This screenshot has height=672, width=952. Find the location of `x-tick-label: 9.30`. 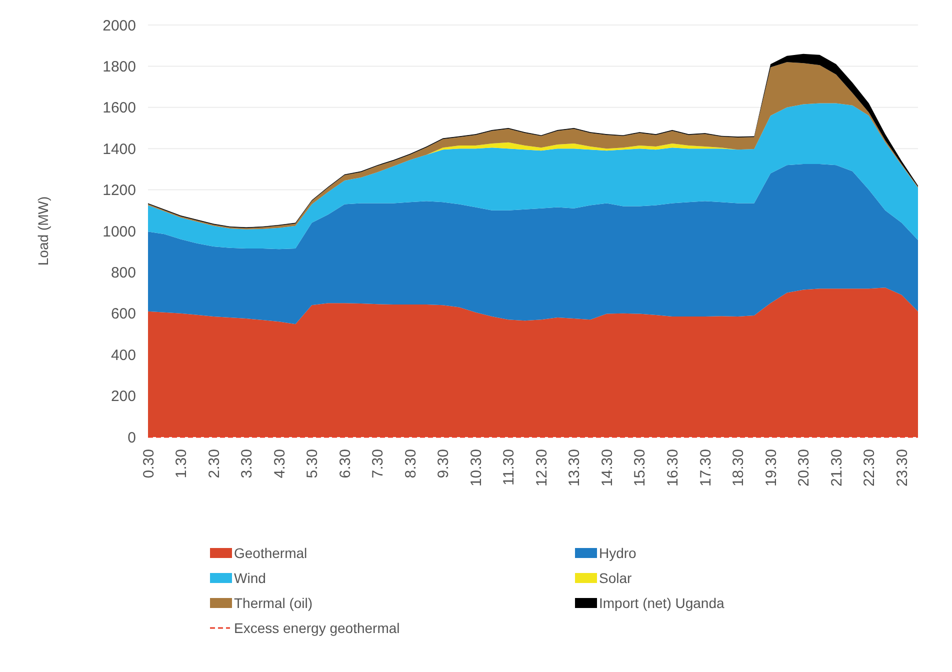

x-tick-label: 9.30 is located at coordinates (443, 463).